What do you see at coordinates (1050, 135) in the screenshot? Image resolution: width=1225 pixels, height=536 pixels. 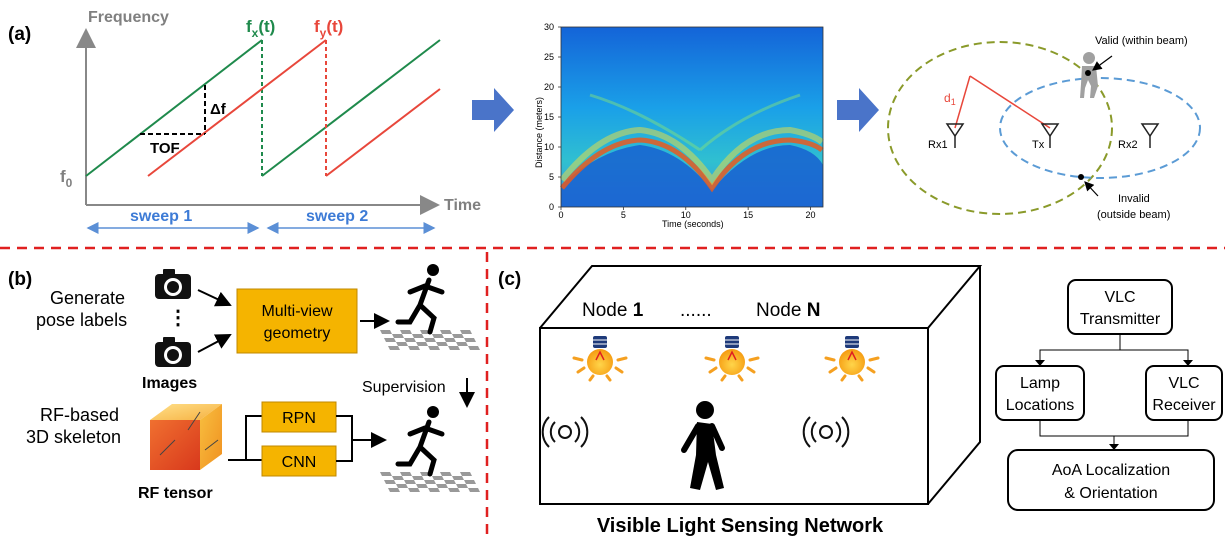 I see `tx-antenna-icon` at bounding box center [1050, 135].